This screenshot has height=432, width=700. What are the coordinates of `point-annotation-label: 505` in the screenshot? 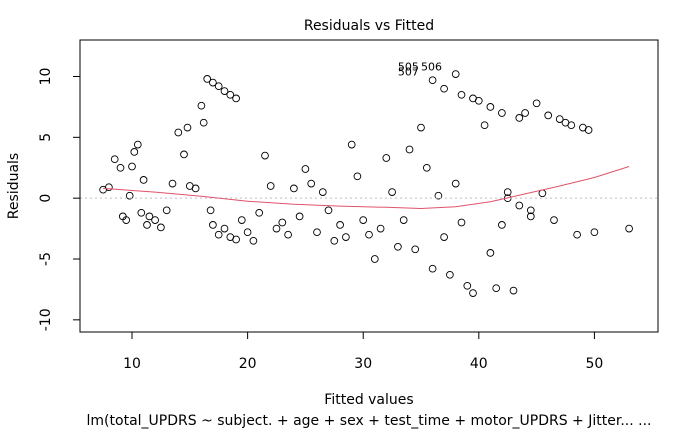 It's located at (408, 66).